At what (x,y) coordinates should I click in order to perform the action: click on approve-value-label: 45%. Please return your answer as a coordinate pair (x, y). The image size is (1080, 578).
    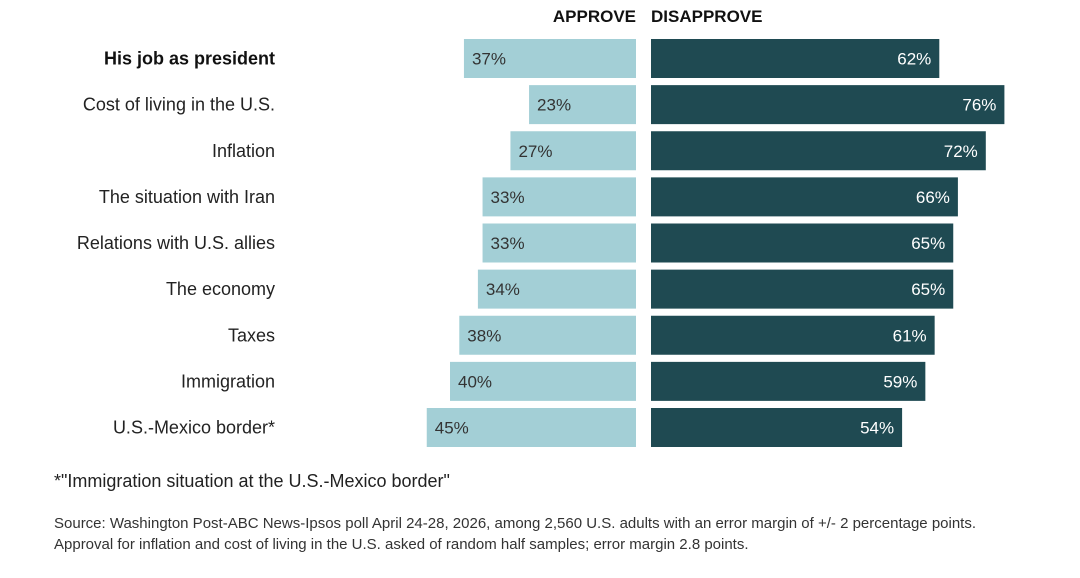
    Looking at the image, I should click on (452, 428).